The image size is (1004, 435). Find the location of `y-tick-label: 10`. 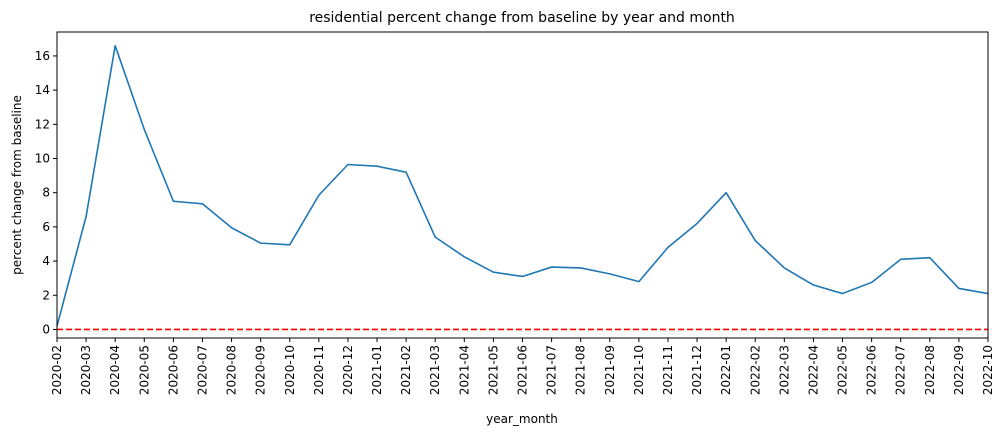

y-tick-label: 10 is located at coordinates (42, 159).